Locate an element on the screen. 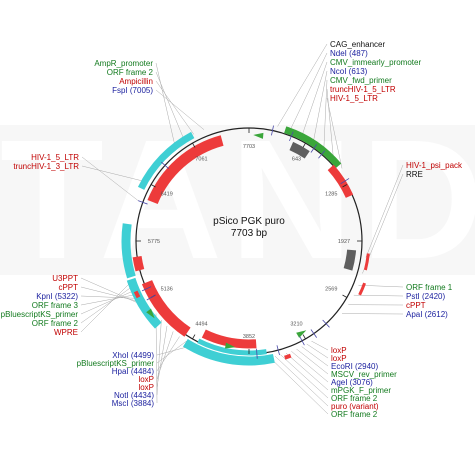  cag-enhancer-arc is located at coordinates (313, 147).